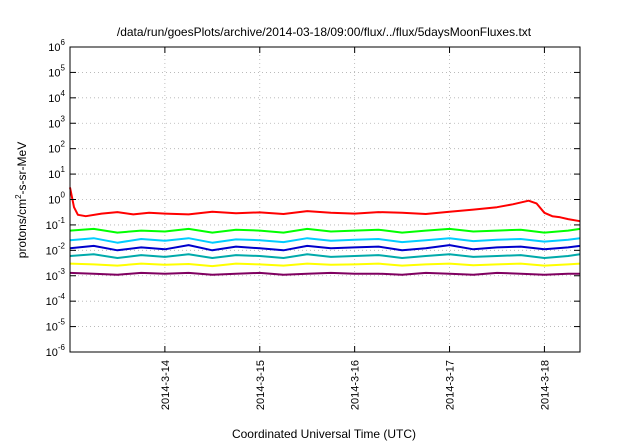 Image resolution: width=640 pixels, height=448 pixels. Describe the element at coordinates (166, 385) in the screenshot. I see `x-tick-label: 2014-3-14` at that location.